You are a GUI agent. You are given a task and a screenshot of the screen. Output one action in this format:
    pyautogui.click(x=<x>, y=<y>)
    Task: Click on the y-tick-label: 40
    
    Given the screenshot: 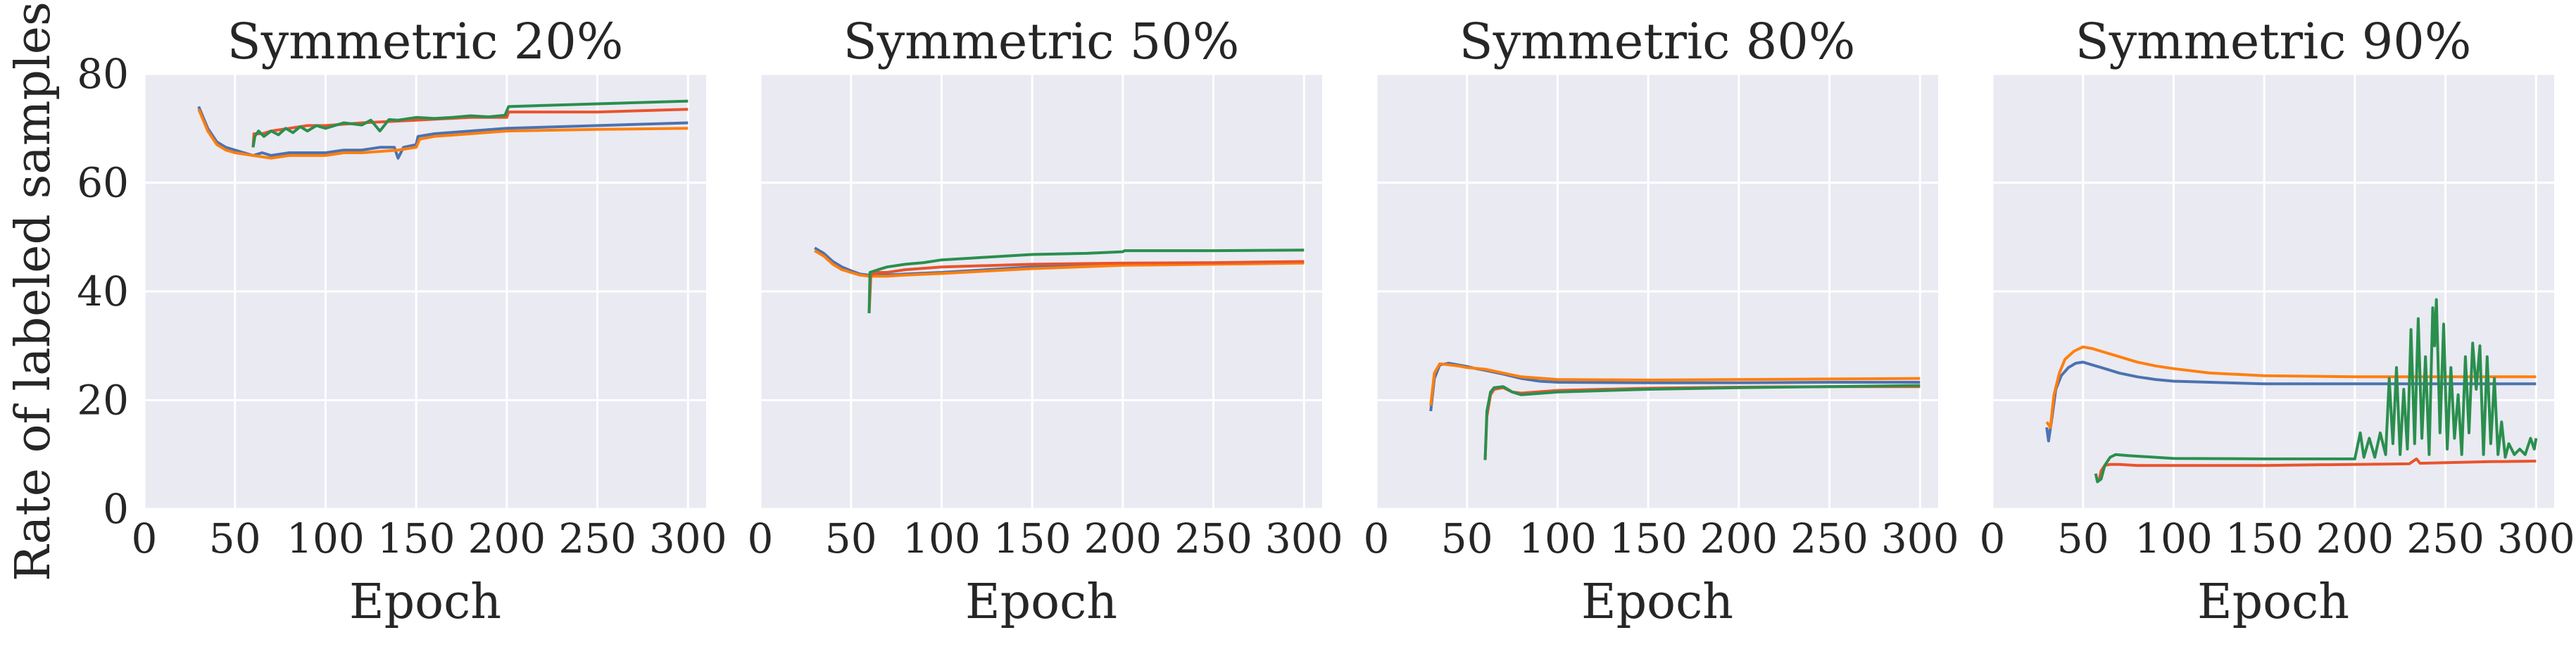 What is the action you would take?
    pyautogui.click(x=103, y=291)
    